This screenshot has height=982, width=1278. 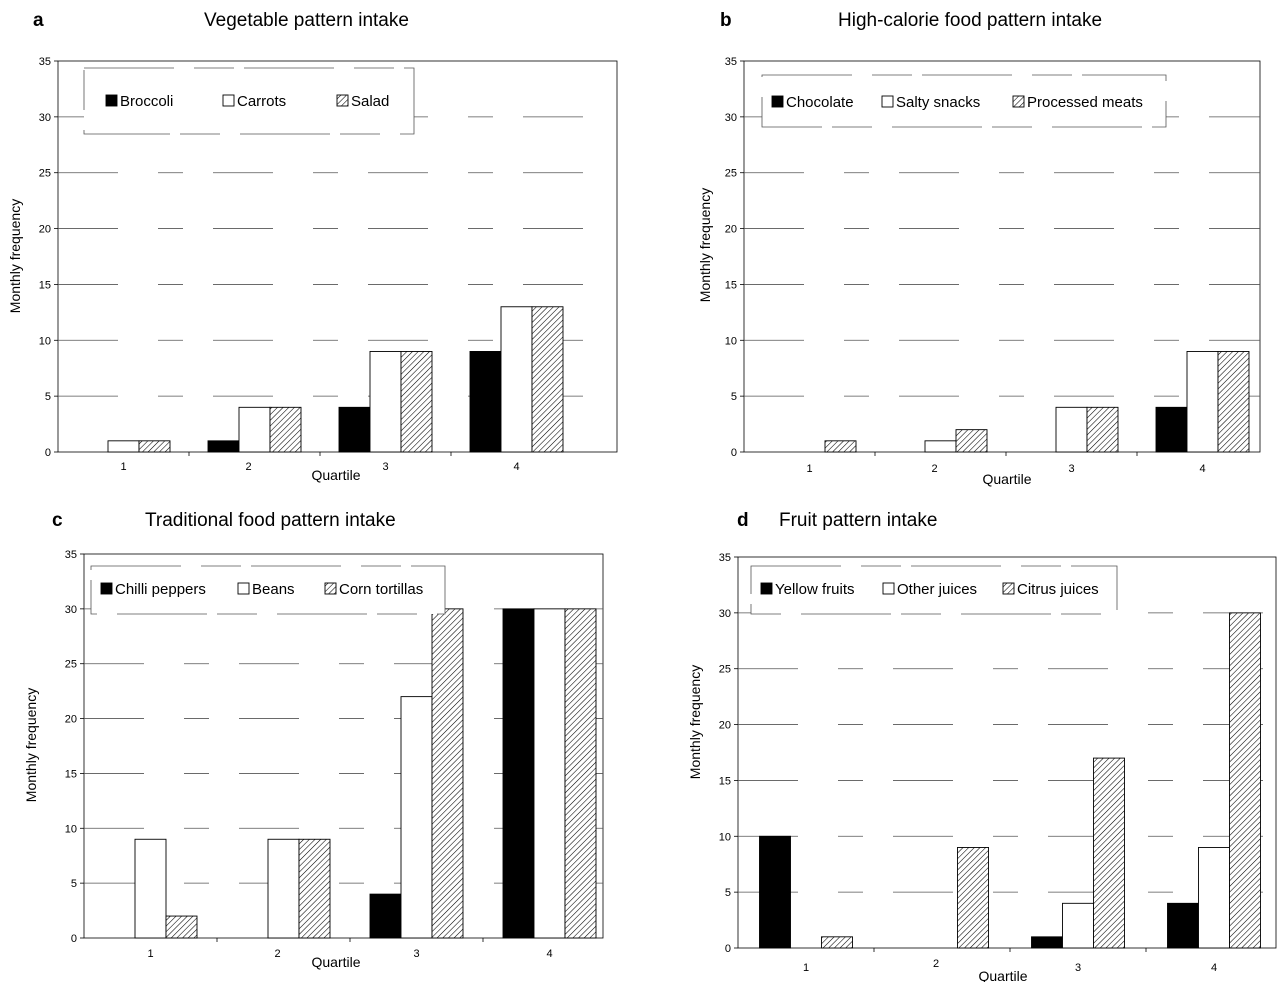 I want to click on panel-letter-d: d, so click(x=743, y=520).